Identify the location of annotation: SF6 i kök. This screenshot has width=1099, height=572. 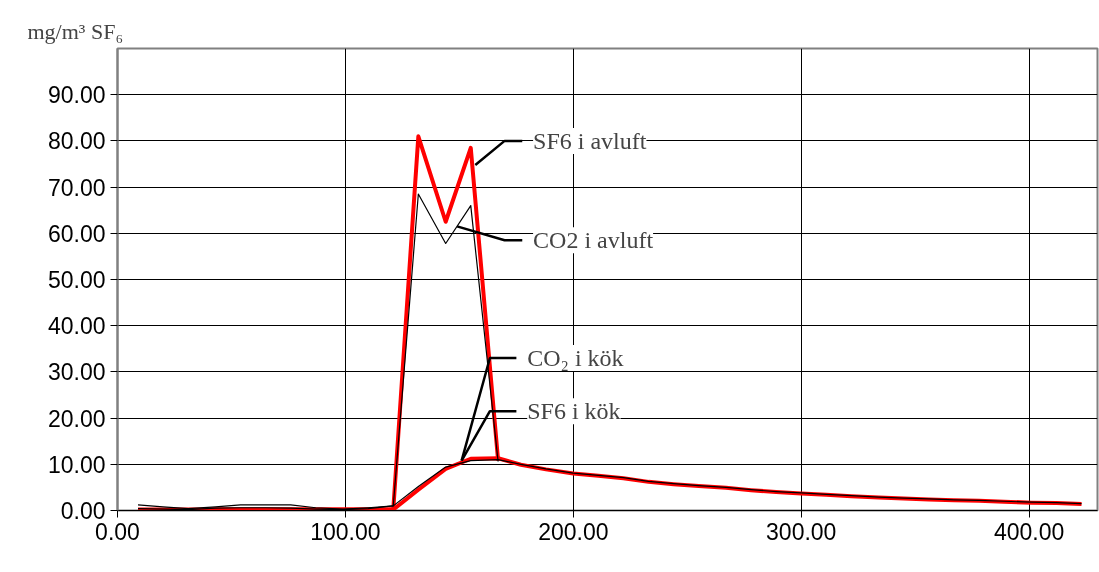
(574, 411).